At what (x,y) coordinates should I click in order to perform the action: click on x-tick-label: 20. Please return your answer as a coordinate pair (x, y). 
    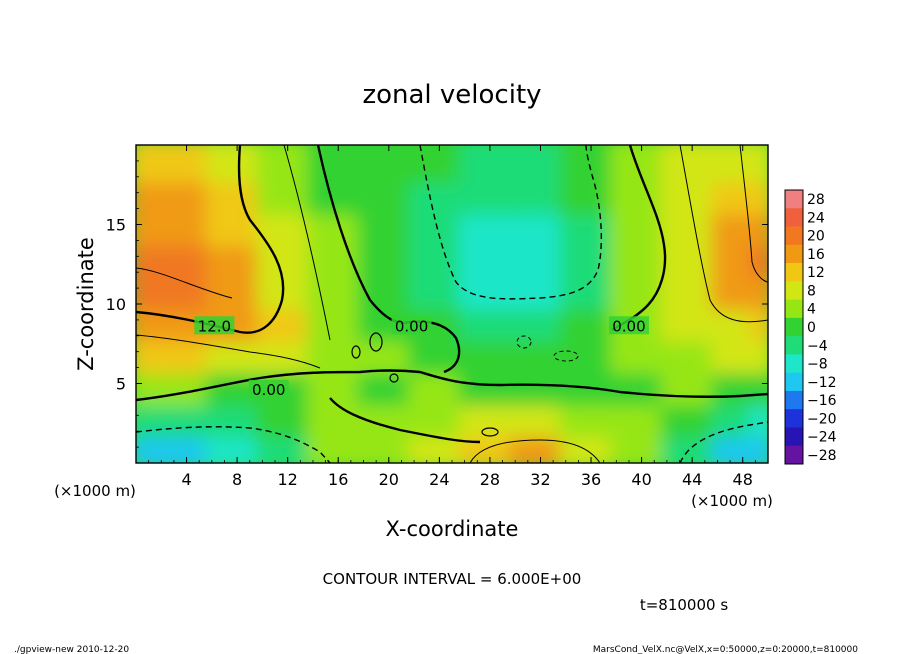
    Looking at the image, I should click on (389, 479).